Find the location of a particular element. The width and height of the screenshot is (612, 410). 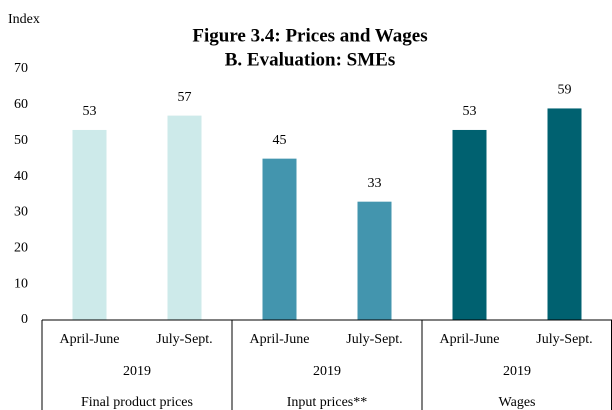

y-tick-label: 0 is located at coordinates (24, 319).